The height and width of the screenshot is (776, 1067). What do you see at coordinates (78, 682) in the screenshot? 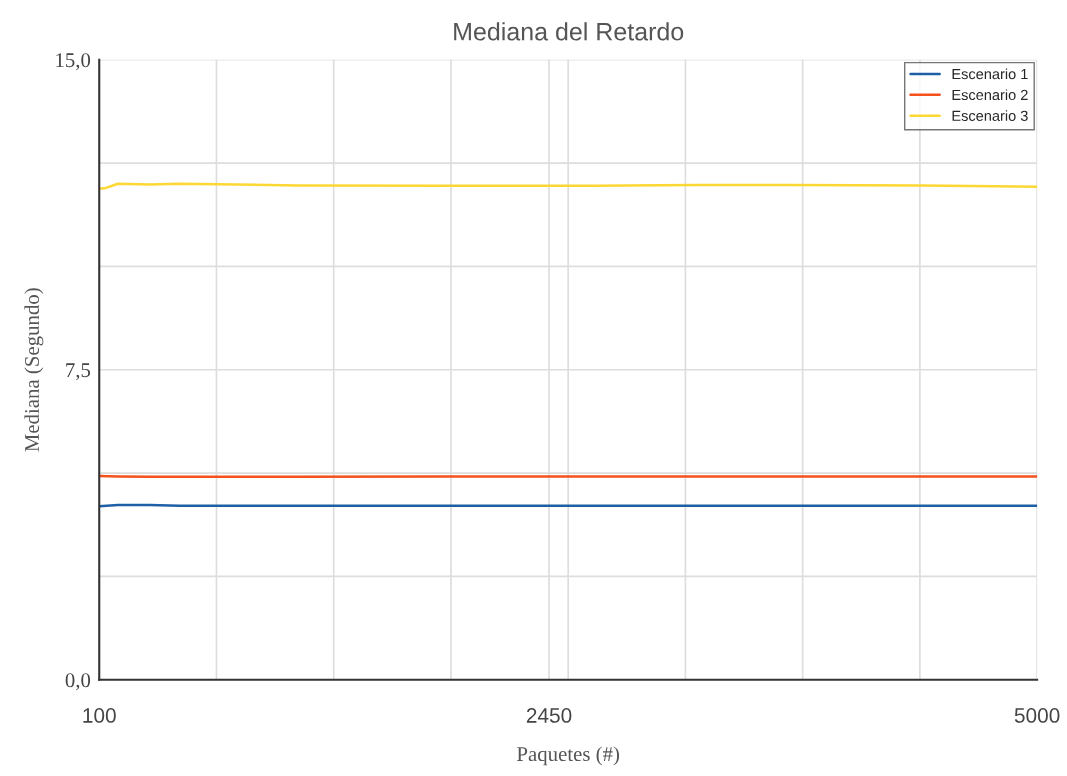
I see `y-tick-label: 0,0` at bounding box center [78, 682].